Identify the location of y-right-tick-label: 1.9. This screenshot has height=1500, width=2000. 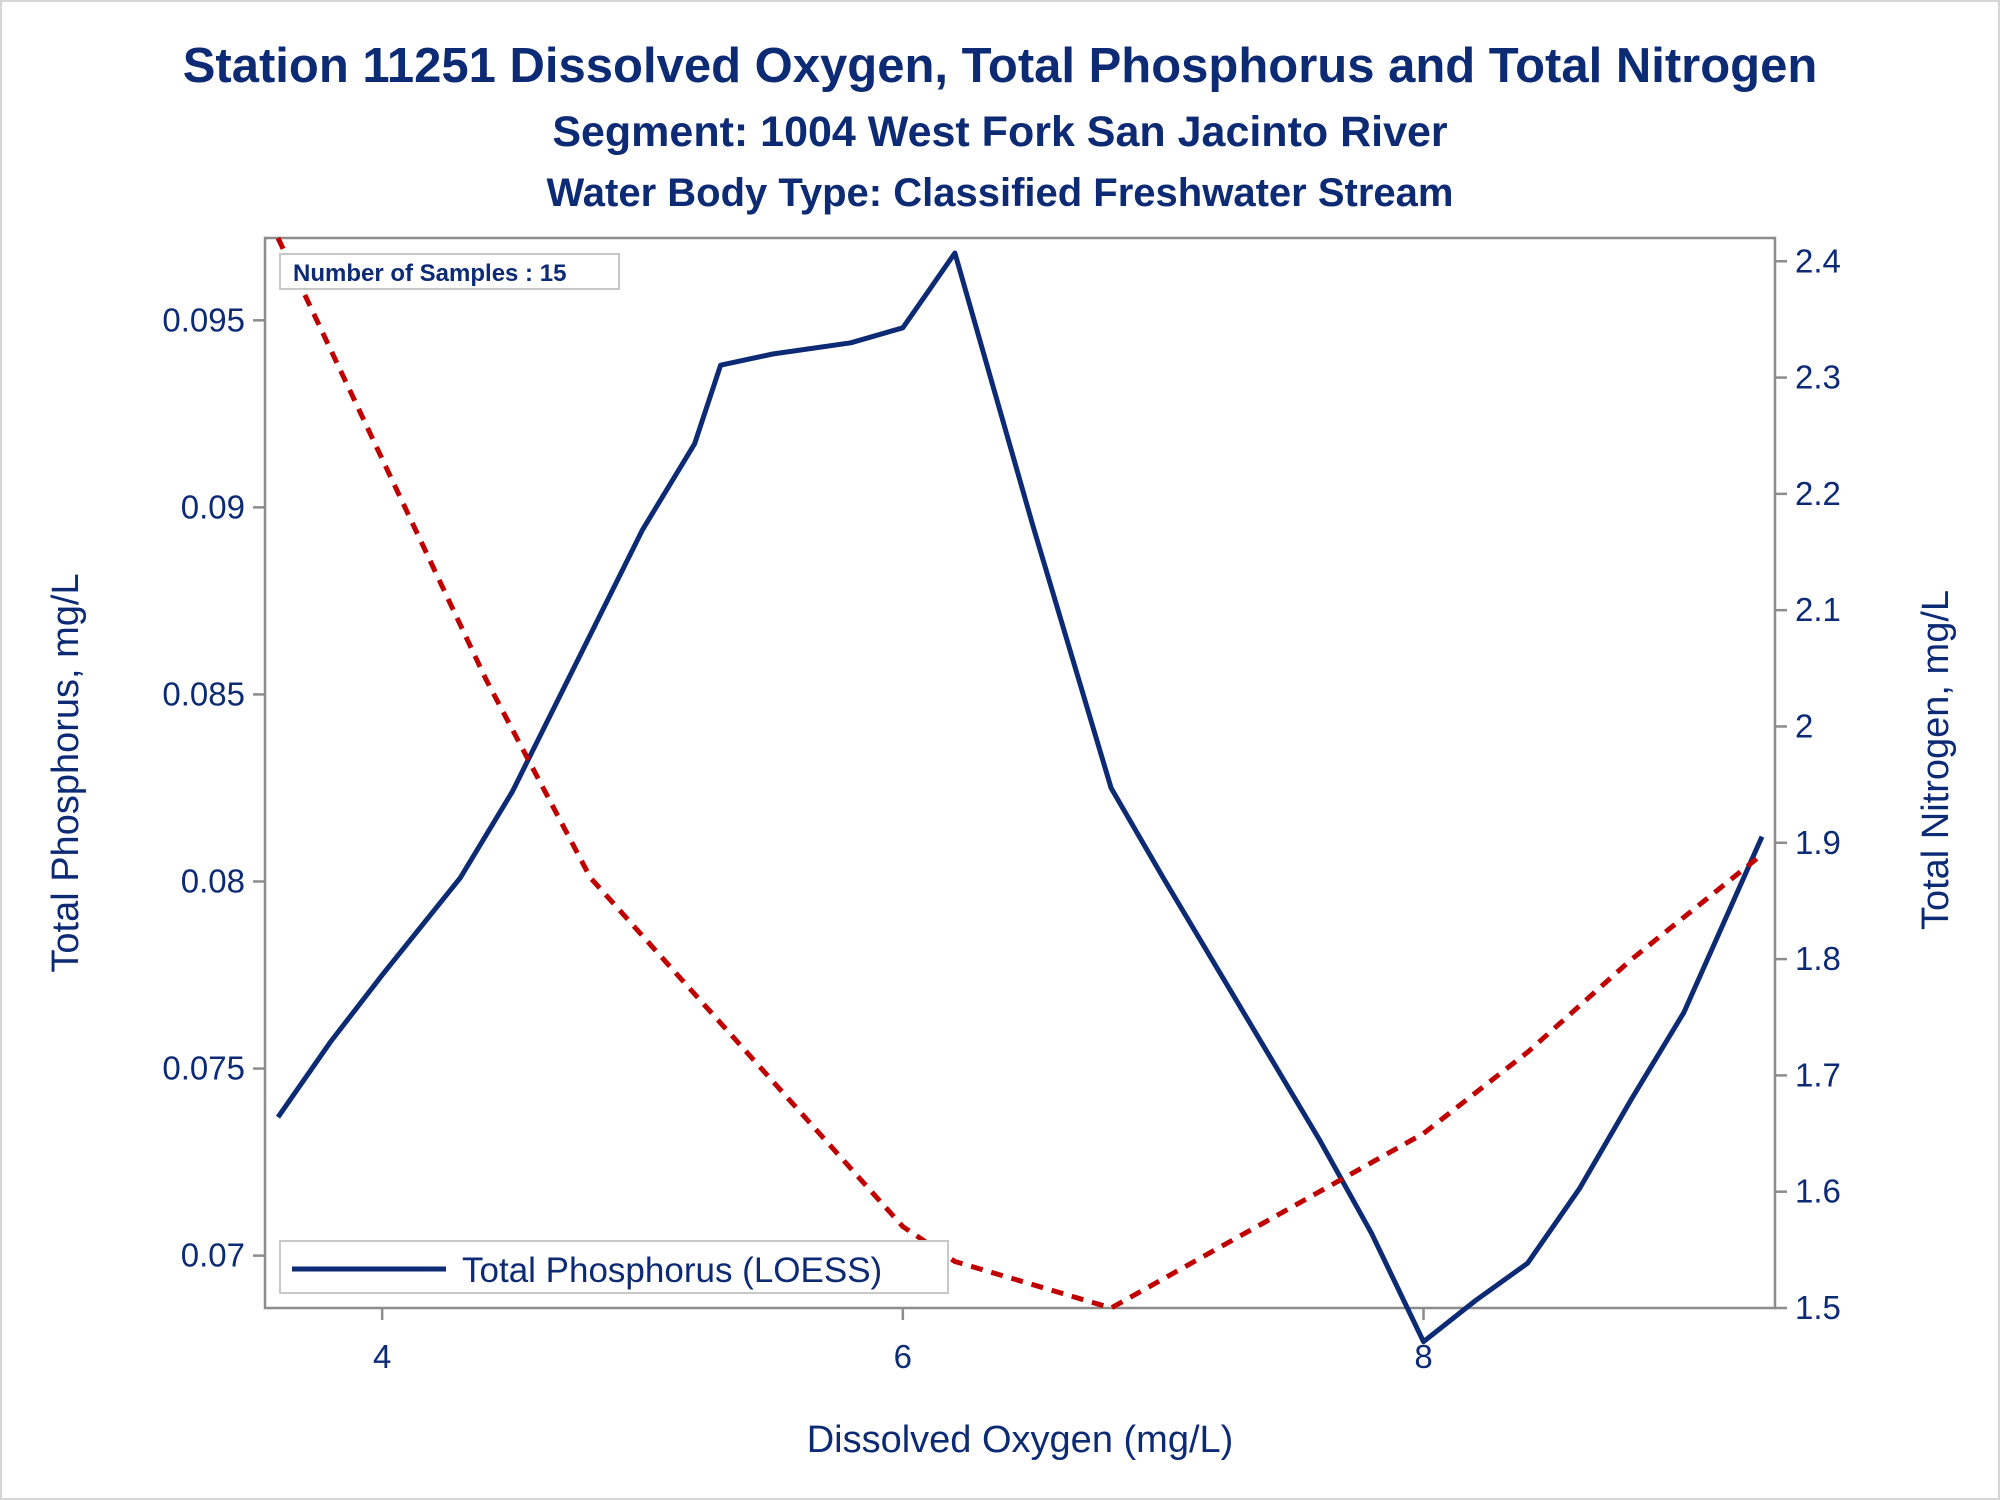
(1818, 842).